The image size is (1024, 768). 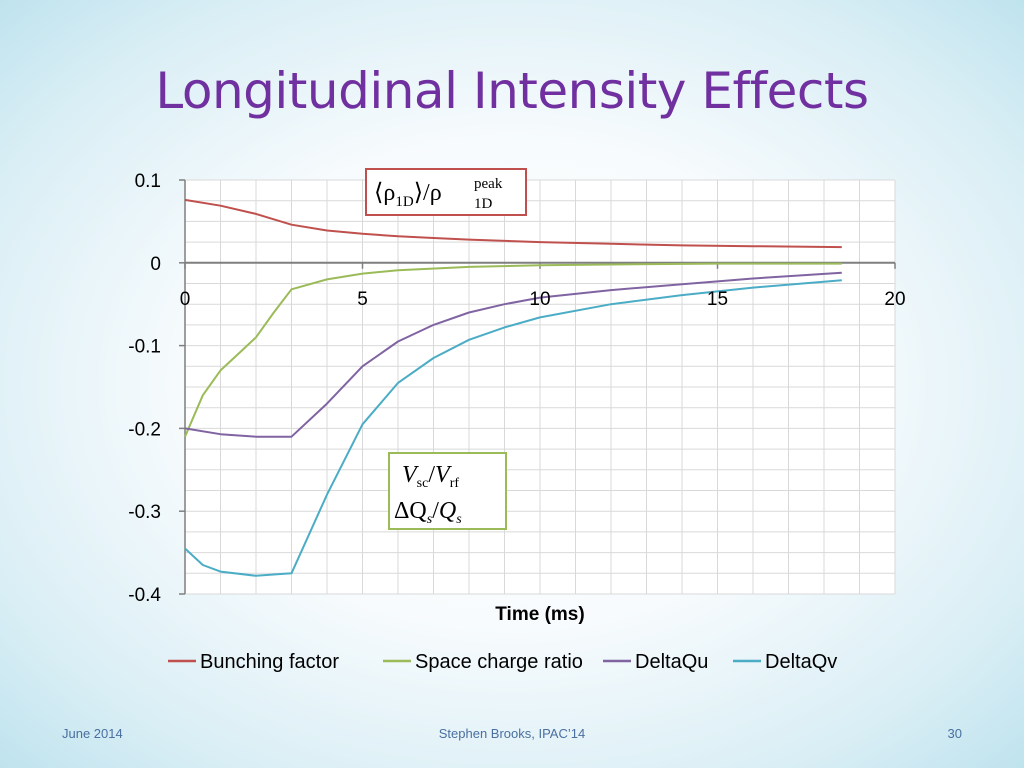 I want to click on y-tick-label: 0, so click(x=155, y=264).